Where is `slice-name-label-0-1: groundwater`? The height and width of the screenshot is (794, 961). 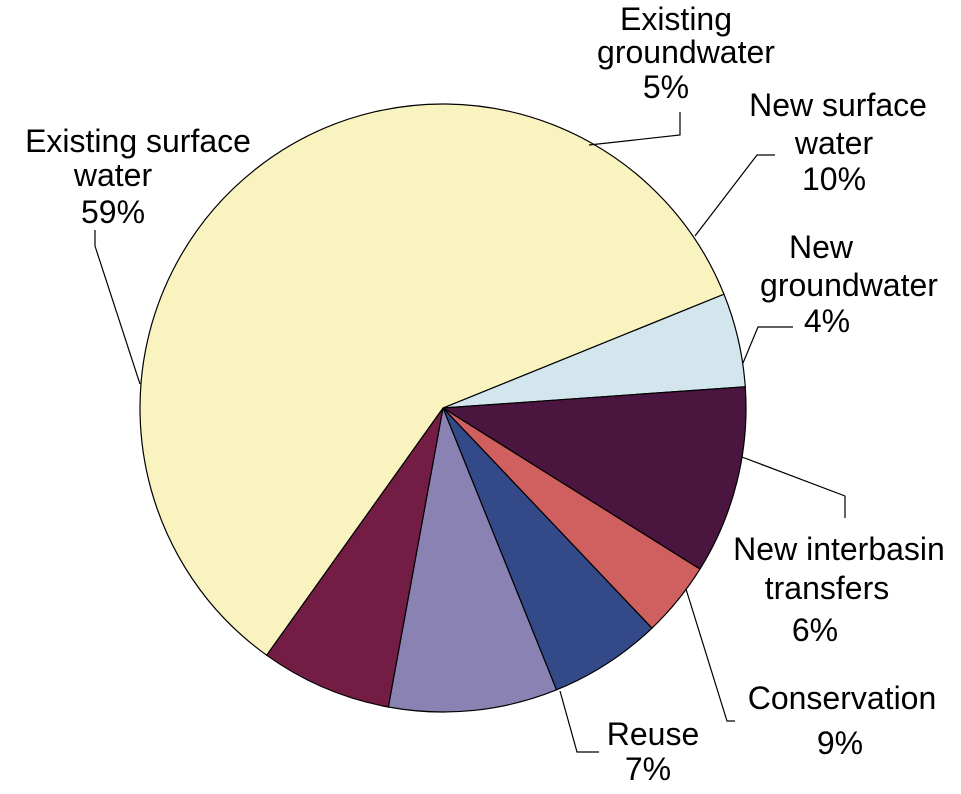 slice-name-label-0-1: groundwater is located at coordinates (686, 52).